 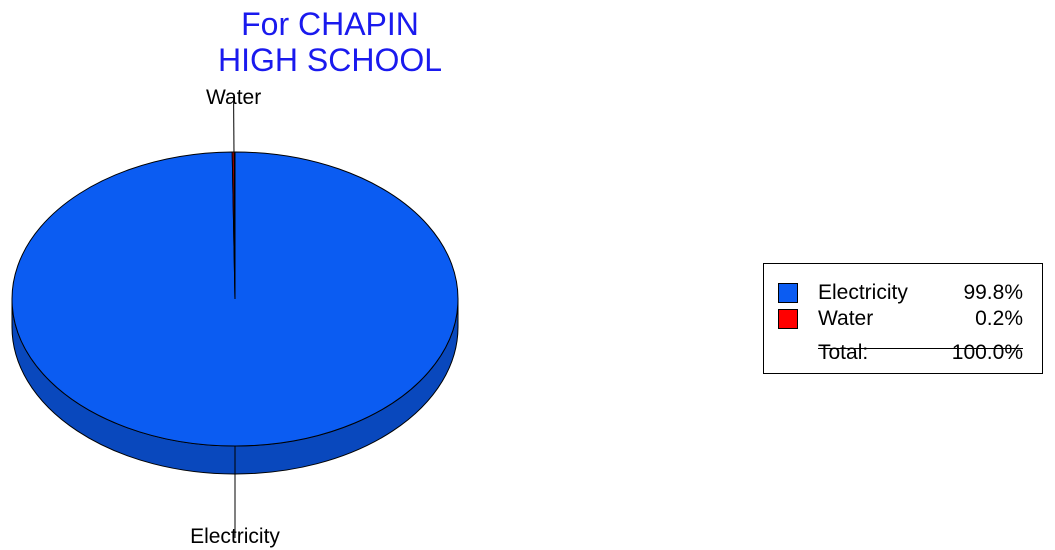 What do you see at coordinates (900, 352) in the screenshot?
I see `legend-row-total: Total: 100.0%` at bounding box center [900, 352].